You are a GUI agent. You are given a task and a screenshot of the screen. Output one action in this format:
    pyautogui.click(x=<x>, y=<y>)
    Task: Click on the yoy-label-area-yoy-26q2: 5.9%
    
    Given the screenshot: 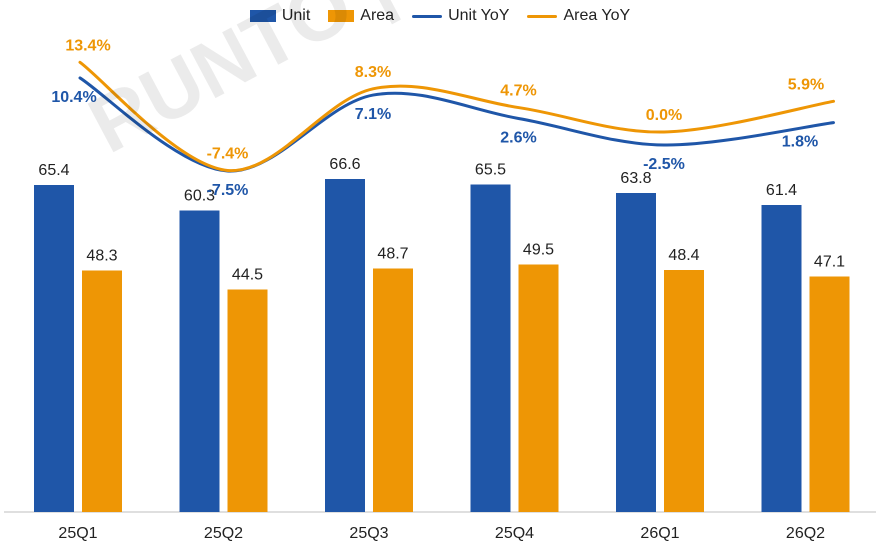 What is the action you would take?
    pyautogui.click(x=806, y=84)
    